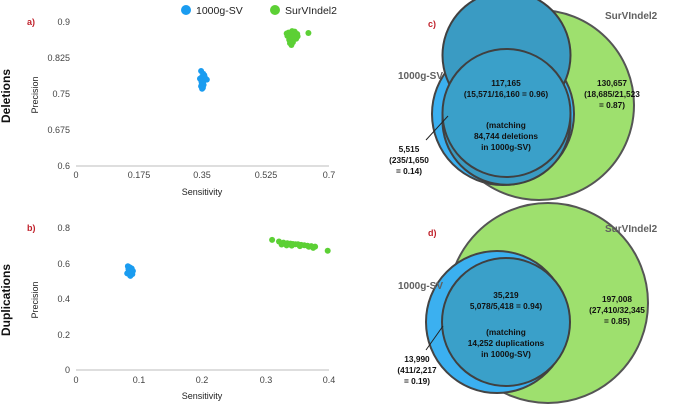 The image size is (685, 407). I want to click on y-tick-label: 0.75, so click(61, 94).